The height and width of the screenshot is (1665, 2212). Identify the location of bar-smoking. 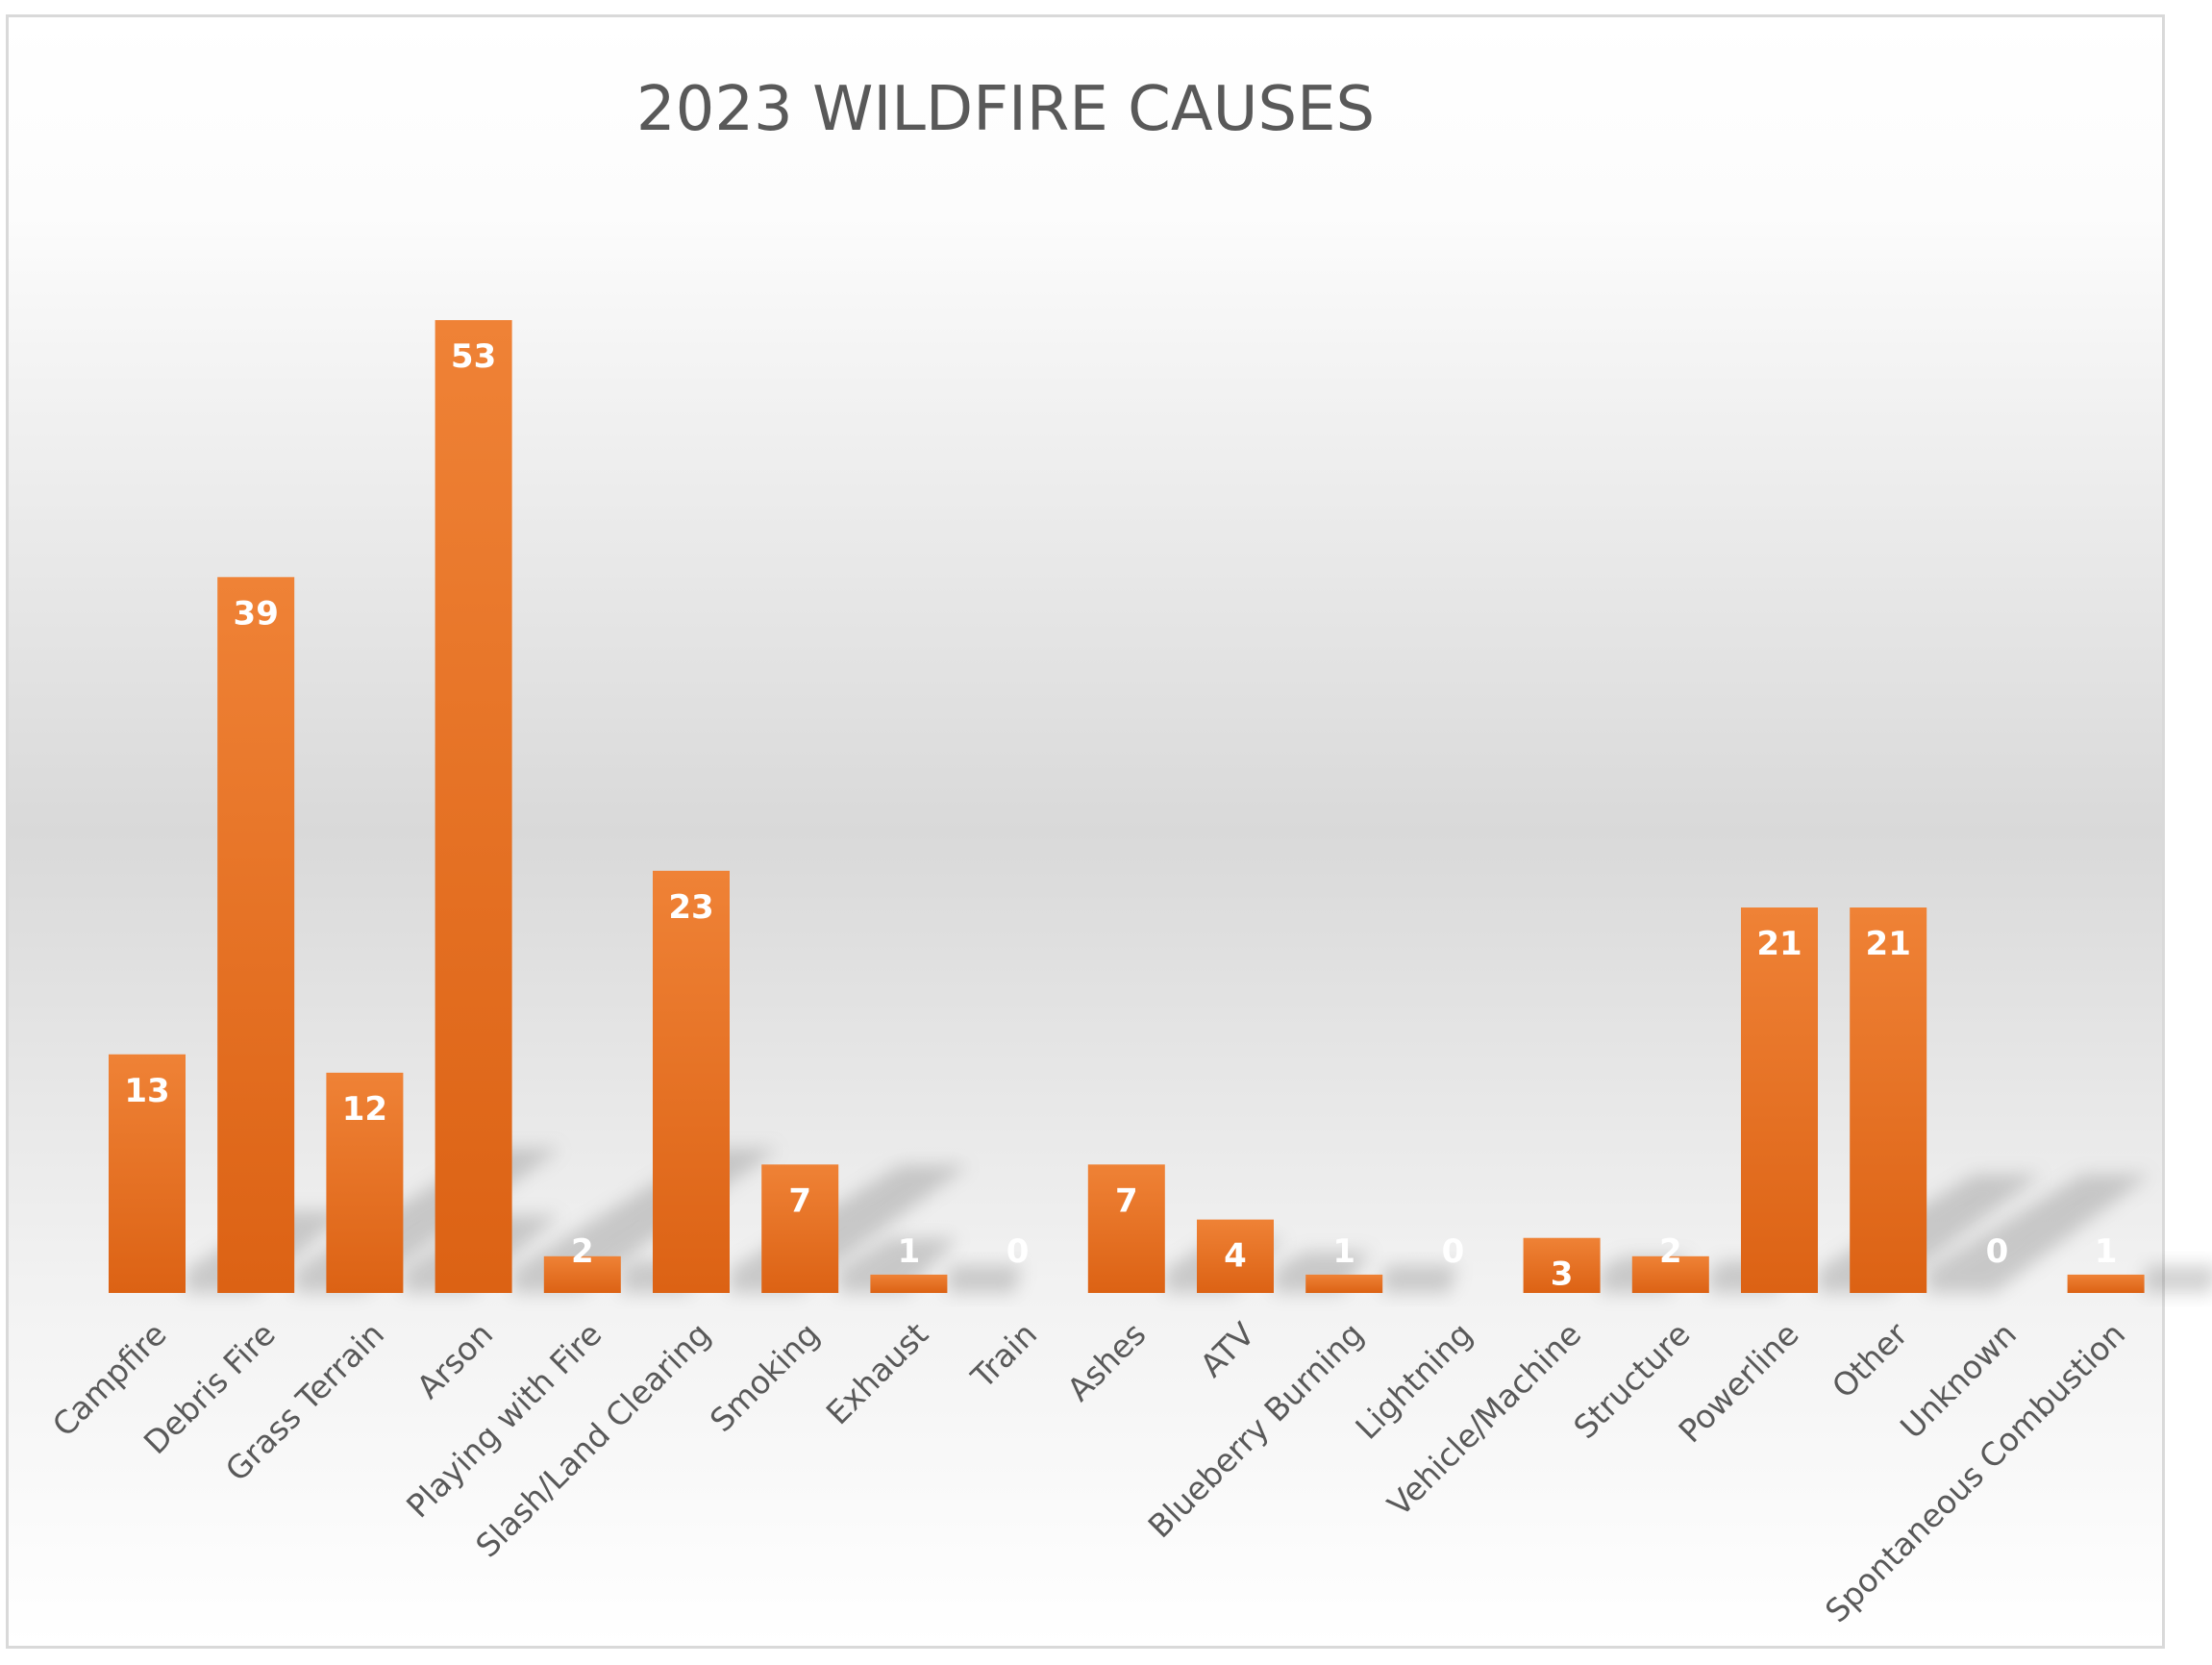
(800, 1228).